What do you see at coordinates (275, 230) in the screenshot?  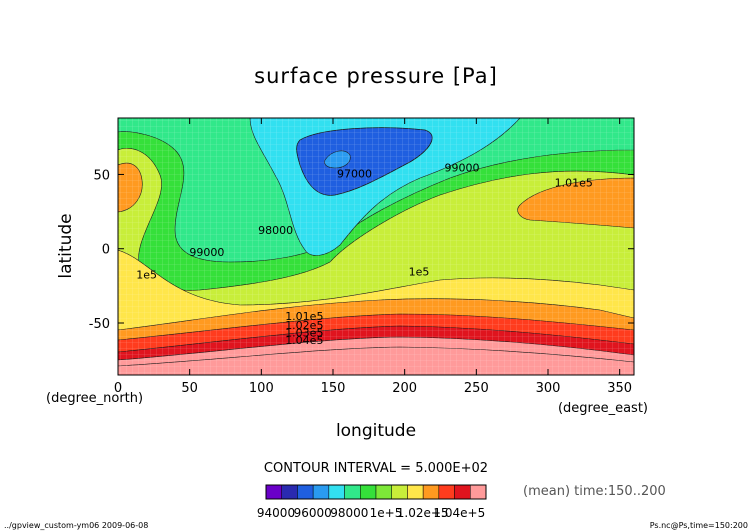 I see `contour-label: 98000` at bounding box center [275, 230].